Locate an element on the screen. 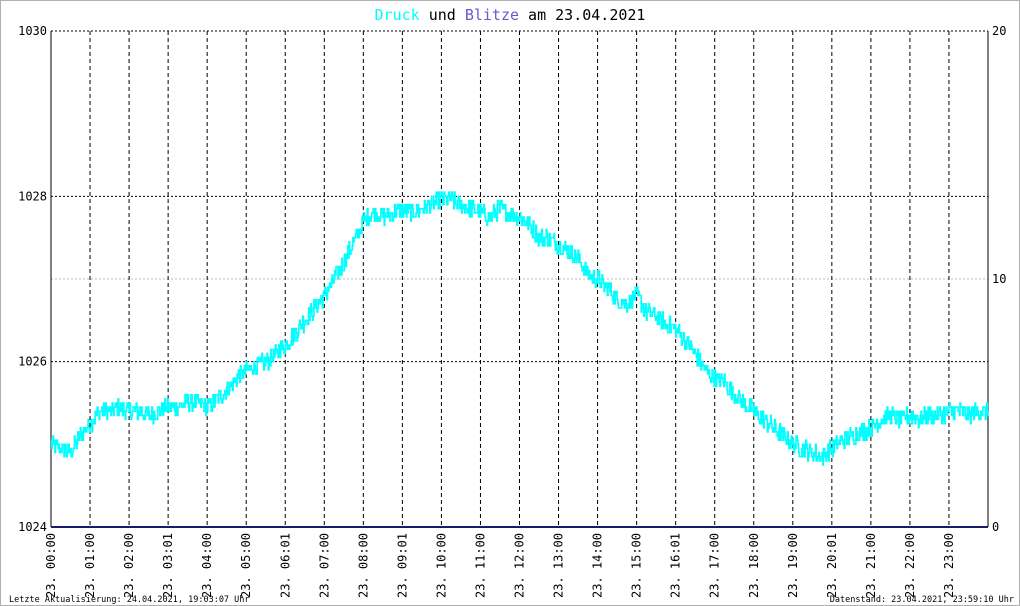 This screenshot has height=606, width=1020. x-tick-label: 23. 01:00 is located at coordinates (90, 565).